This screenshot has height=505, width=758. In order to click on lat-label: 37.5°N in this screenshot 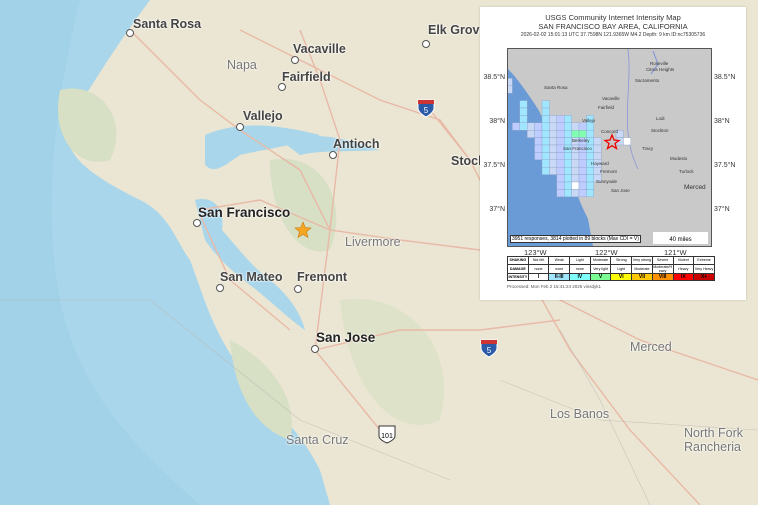, I will do `click(725, 165)`.